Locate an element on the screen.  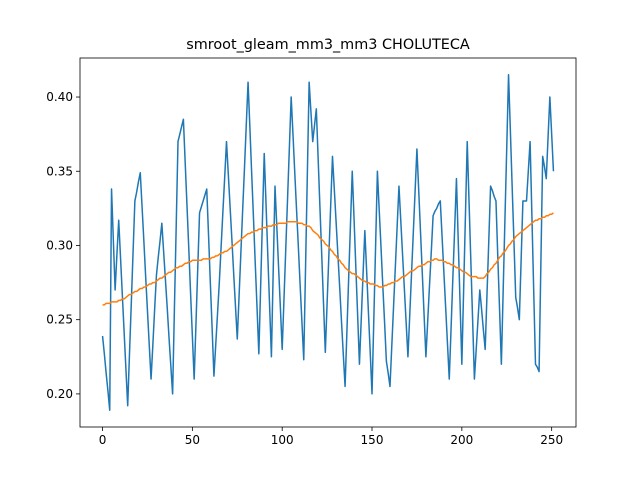
x-tick-label: 50 is located at coordinates (192, 440).